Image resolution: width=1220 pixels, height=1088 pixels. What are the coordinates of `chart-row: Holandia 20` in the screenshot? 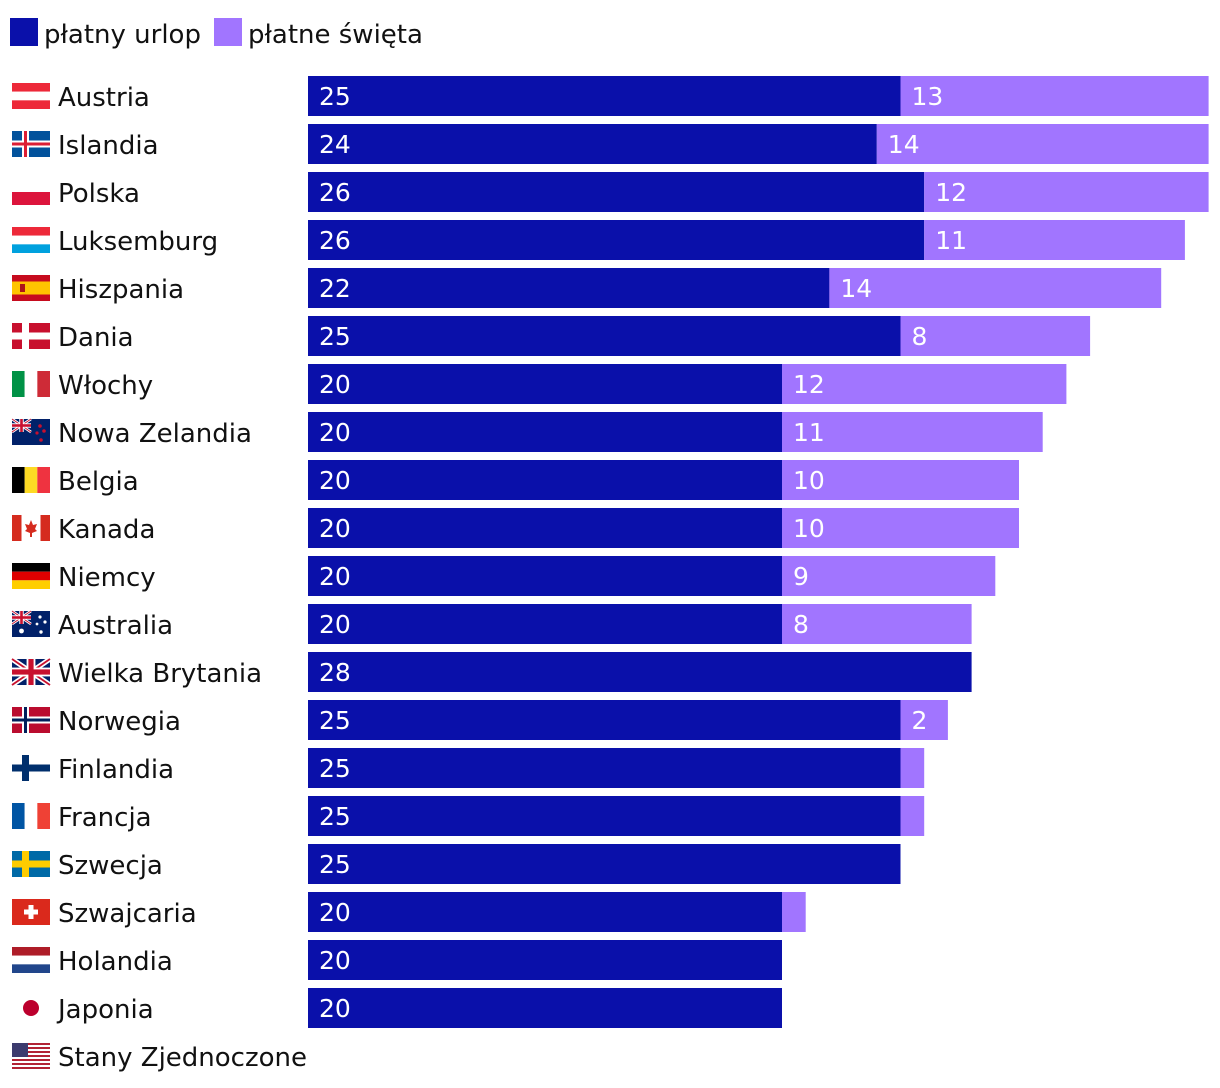 It's located at (397, 960).